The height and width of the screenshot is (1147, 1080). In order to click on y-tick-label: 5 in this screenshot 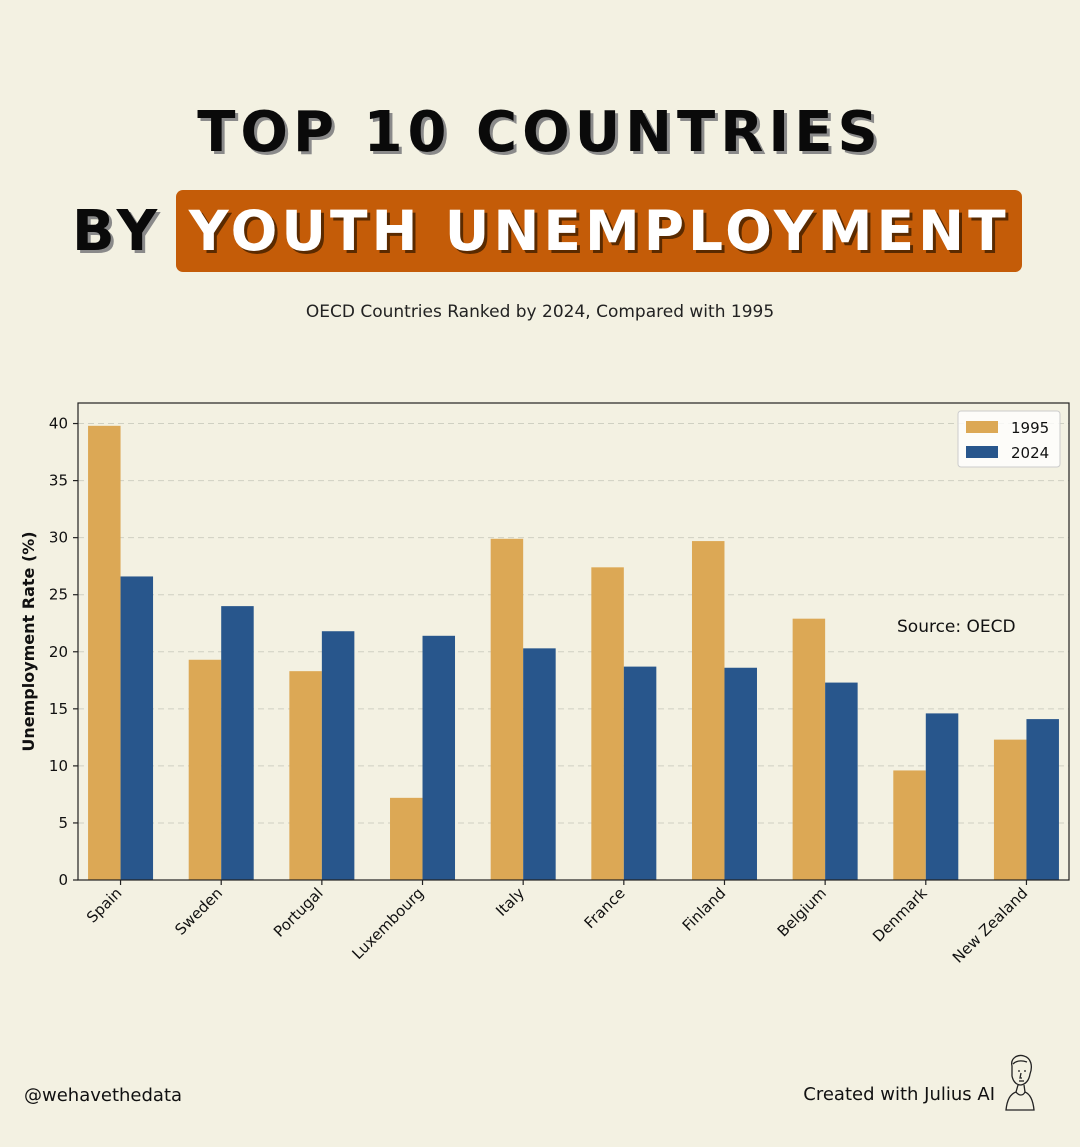, I will do `click(63, 823)`.